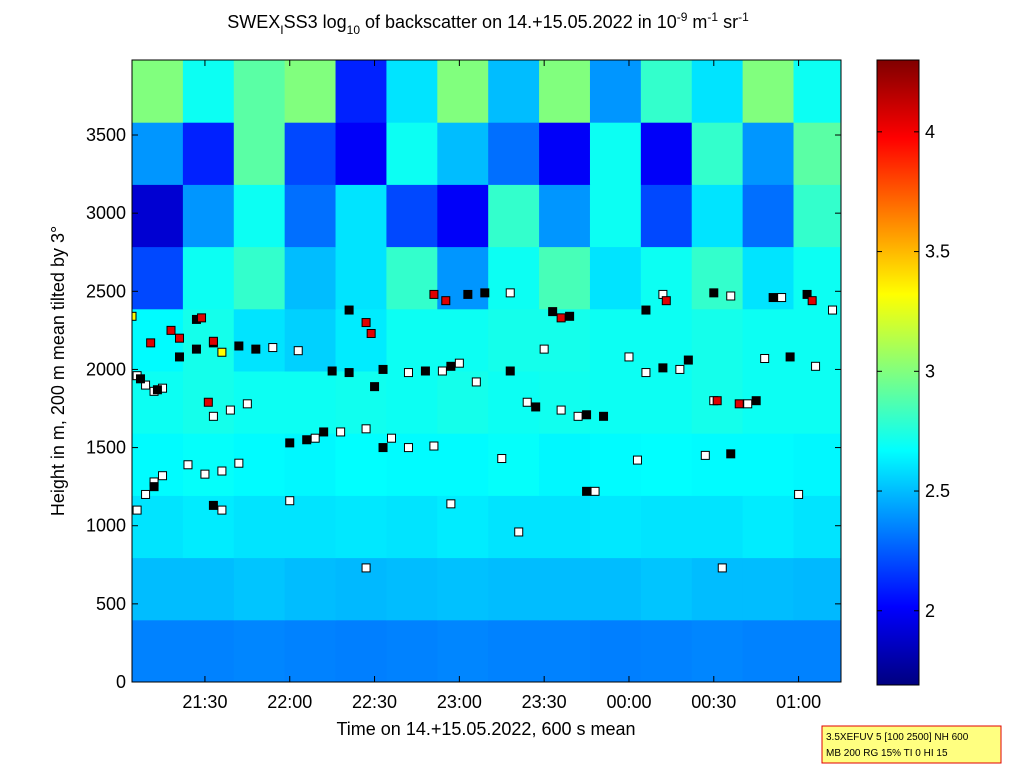  What do you see at coordinates (930, 371) in the screenshot?
I see `colorbar-tick-label: 3` at bounding box center [930, 371].